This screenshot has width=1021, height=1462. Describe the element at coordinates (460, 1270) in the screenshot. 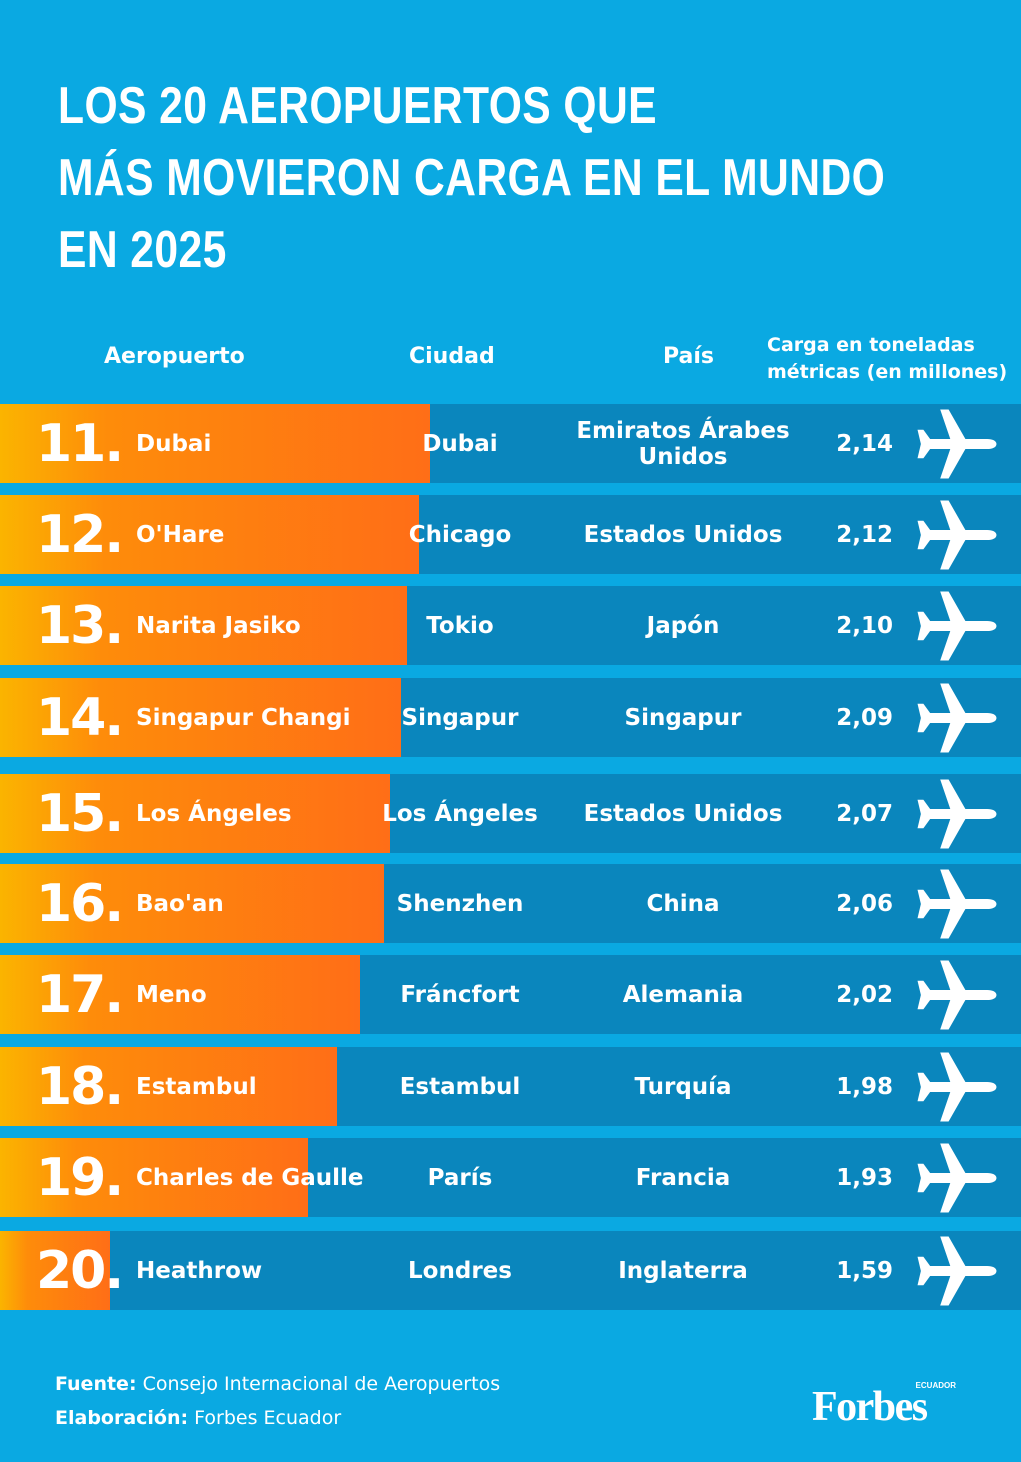

I see `city-name: Londres` at that location.